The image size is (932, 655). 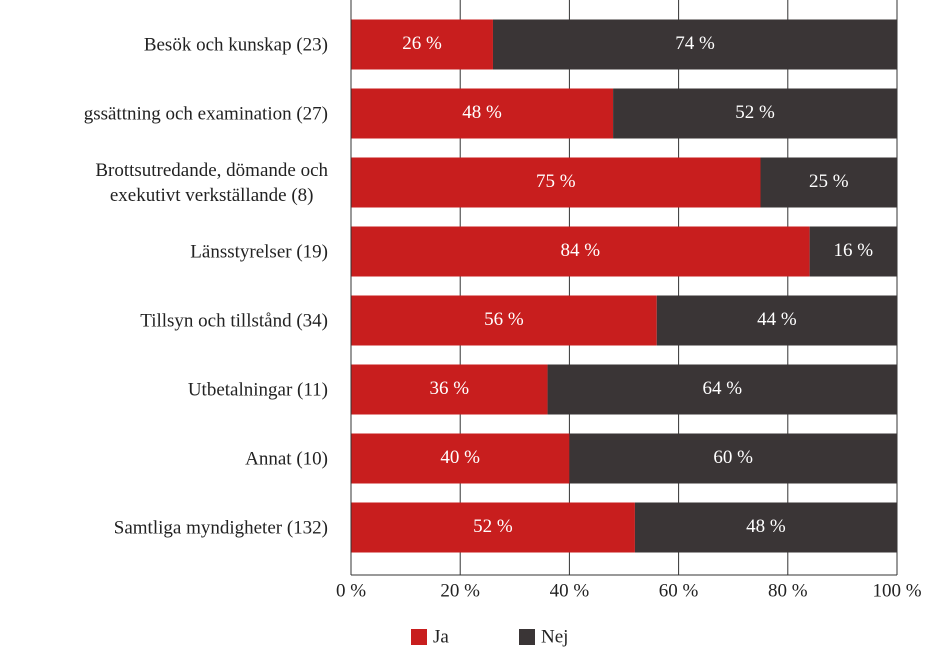 I want to click on x-tick-label: 80 %, so click(x=788, y=590).